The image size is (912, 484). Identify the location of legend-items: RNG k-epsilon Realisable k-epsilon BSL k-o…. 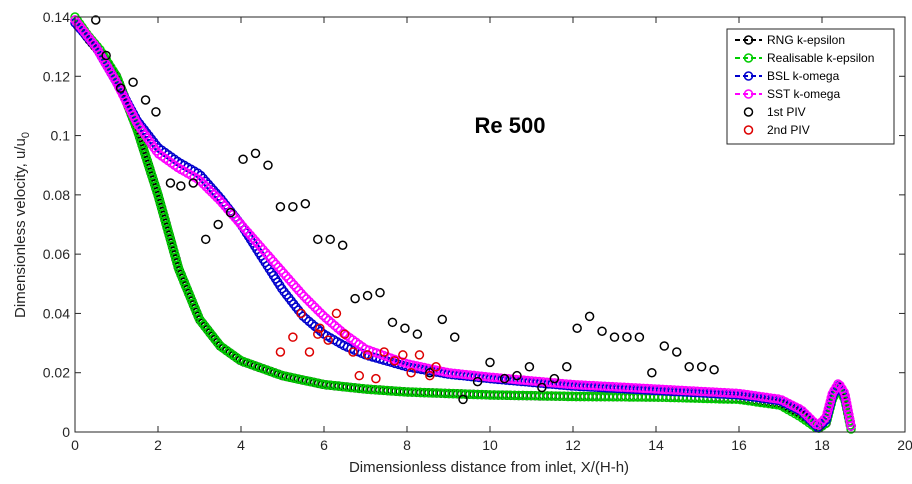
(804, 85).